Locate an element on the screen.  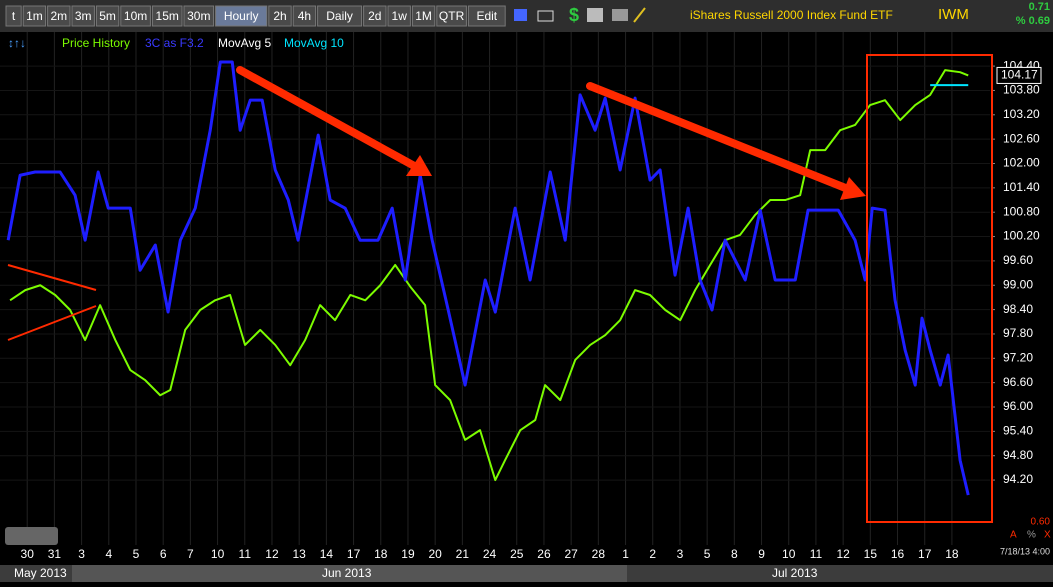
last-price-label: 104.17 is located at coordinates (1019, 75).